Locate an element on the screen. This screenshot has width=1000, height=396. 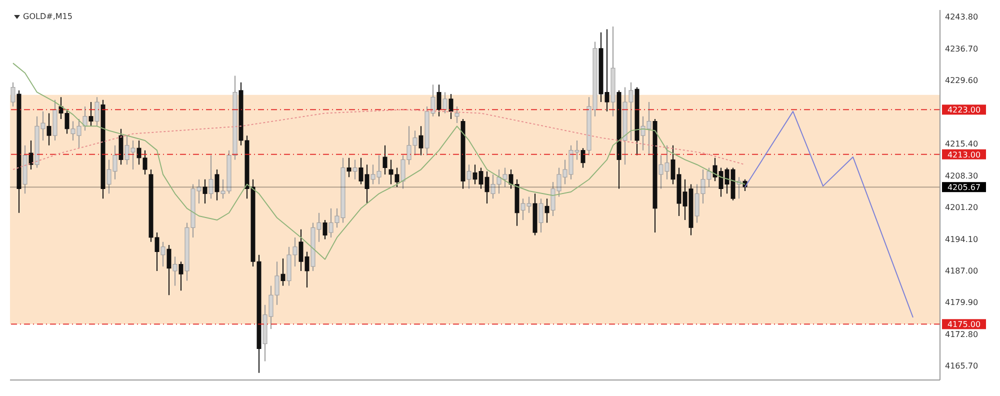
y-tick-label: 4194.10 is located at coordinates (961, 239).